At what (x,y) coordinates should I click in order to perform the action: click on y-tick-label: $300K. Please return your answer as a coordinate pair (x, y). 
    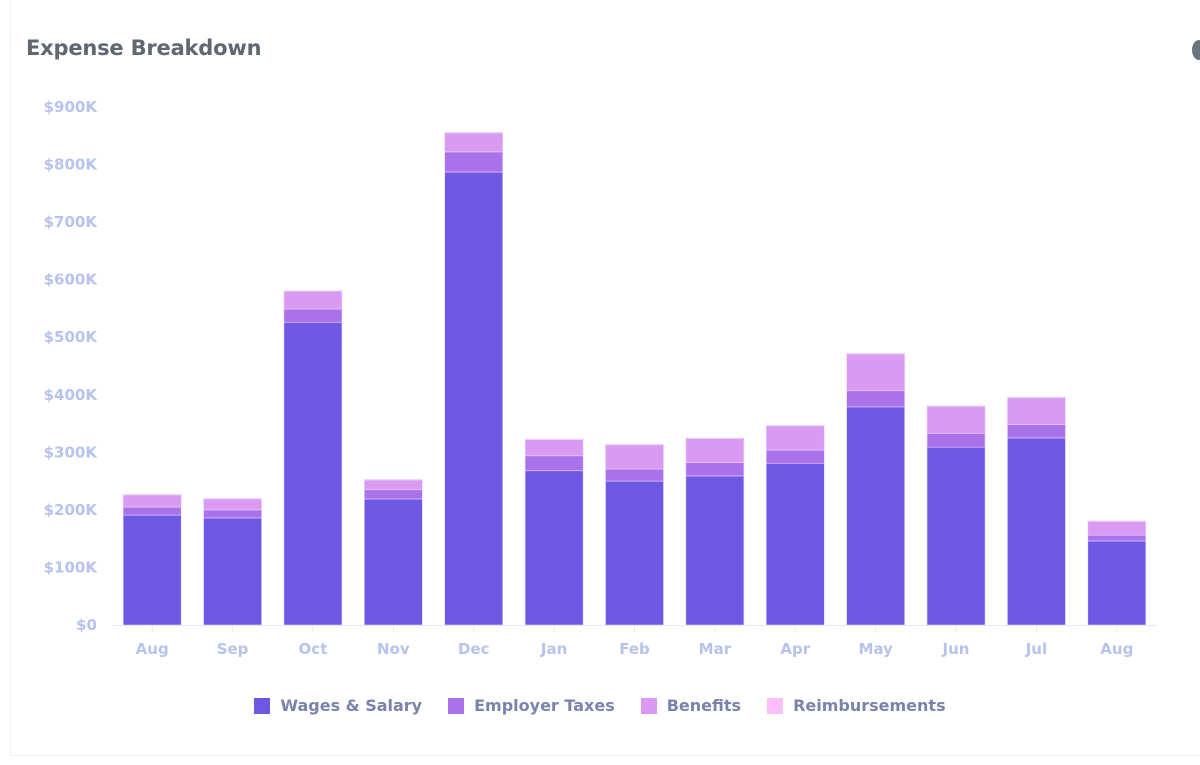
    Looking at the image, I should click on (71, 452).